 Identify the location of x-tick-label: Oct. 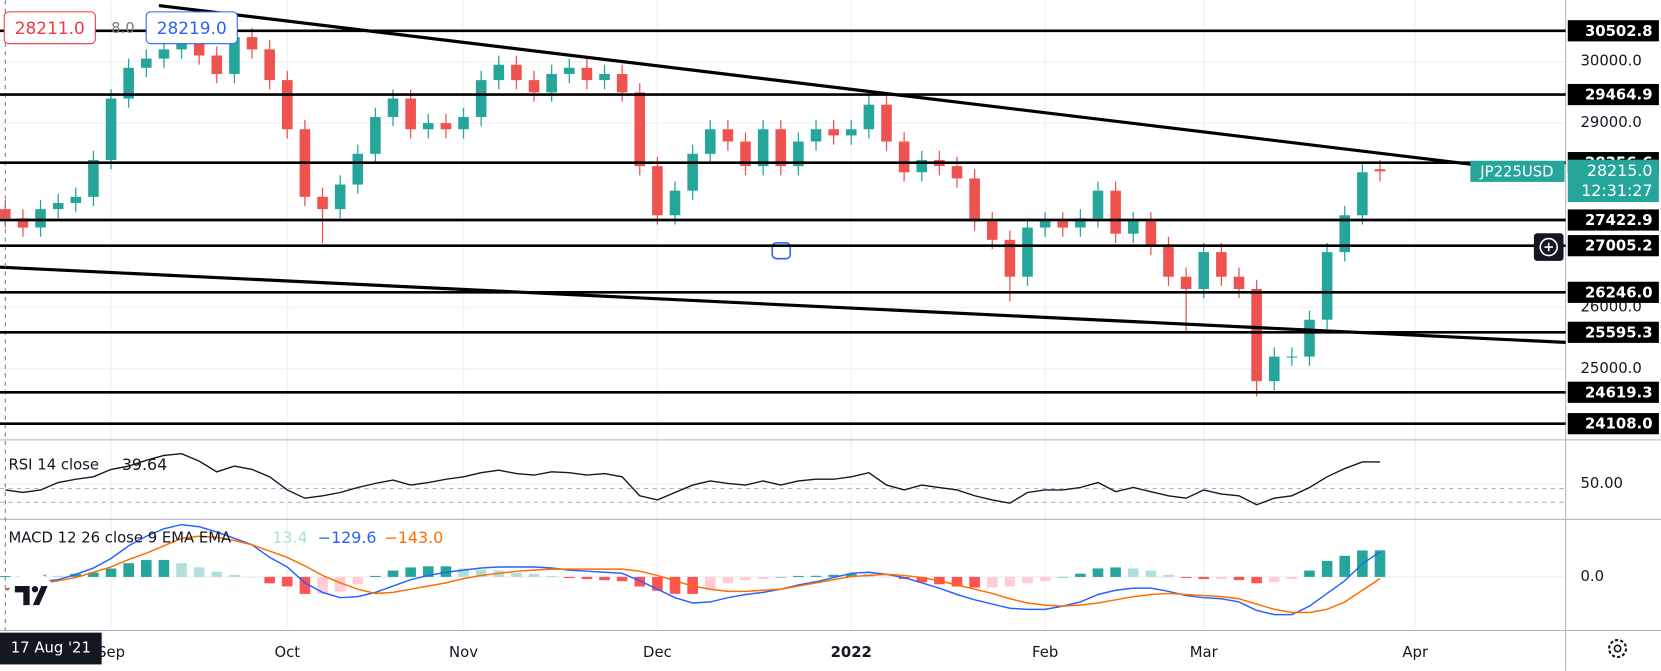
(287, 652).